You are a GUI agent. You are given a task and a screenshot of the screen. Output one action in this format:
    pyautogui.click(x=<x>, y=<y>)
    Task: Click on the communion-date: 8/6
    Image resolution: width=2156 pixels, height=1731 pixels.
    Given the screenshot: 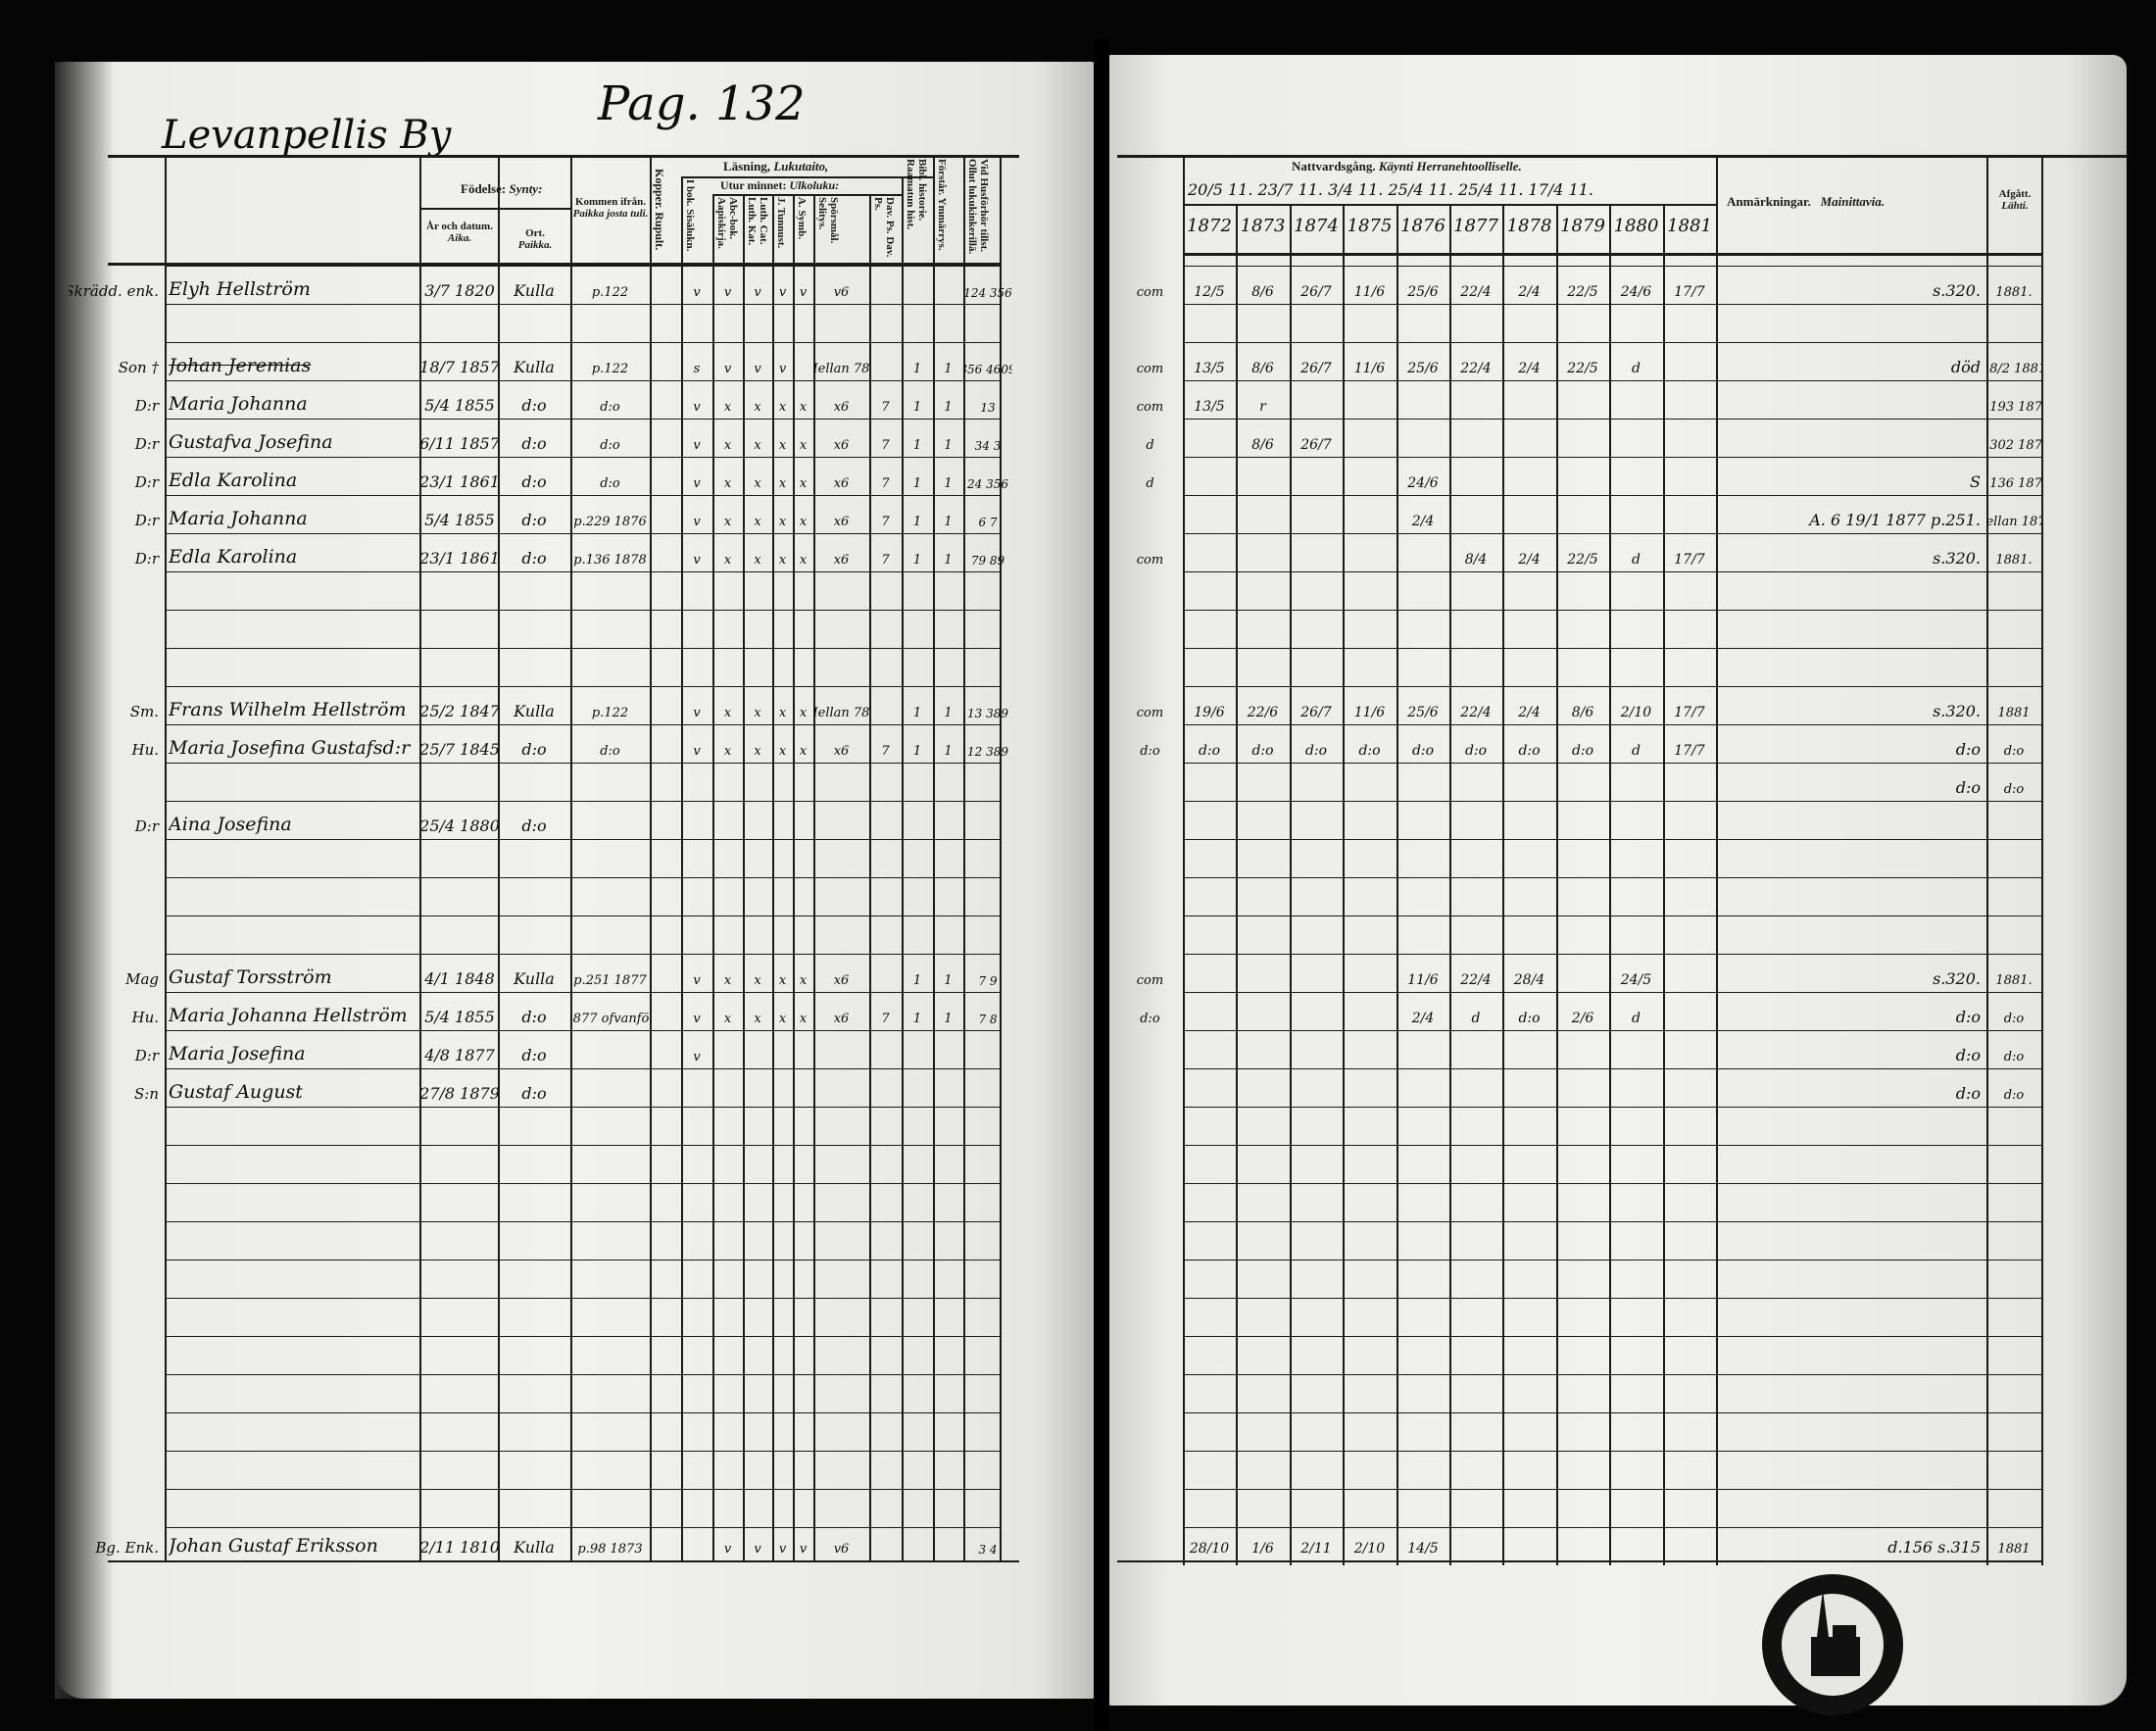 What is the action you would take?
    pyautogui.click(x=1262, y=292)
    